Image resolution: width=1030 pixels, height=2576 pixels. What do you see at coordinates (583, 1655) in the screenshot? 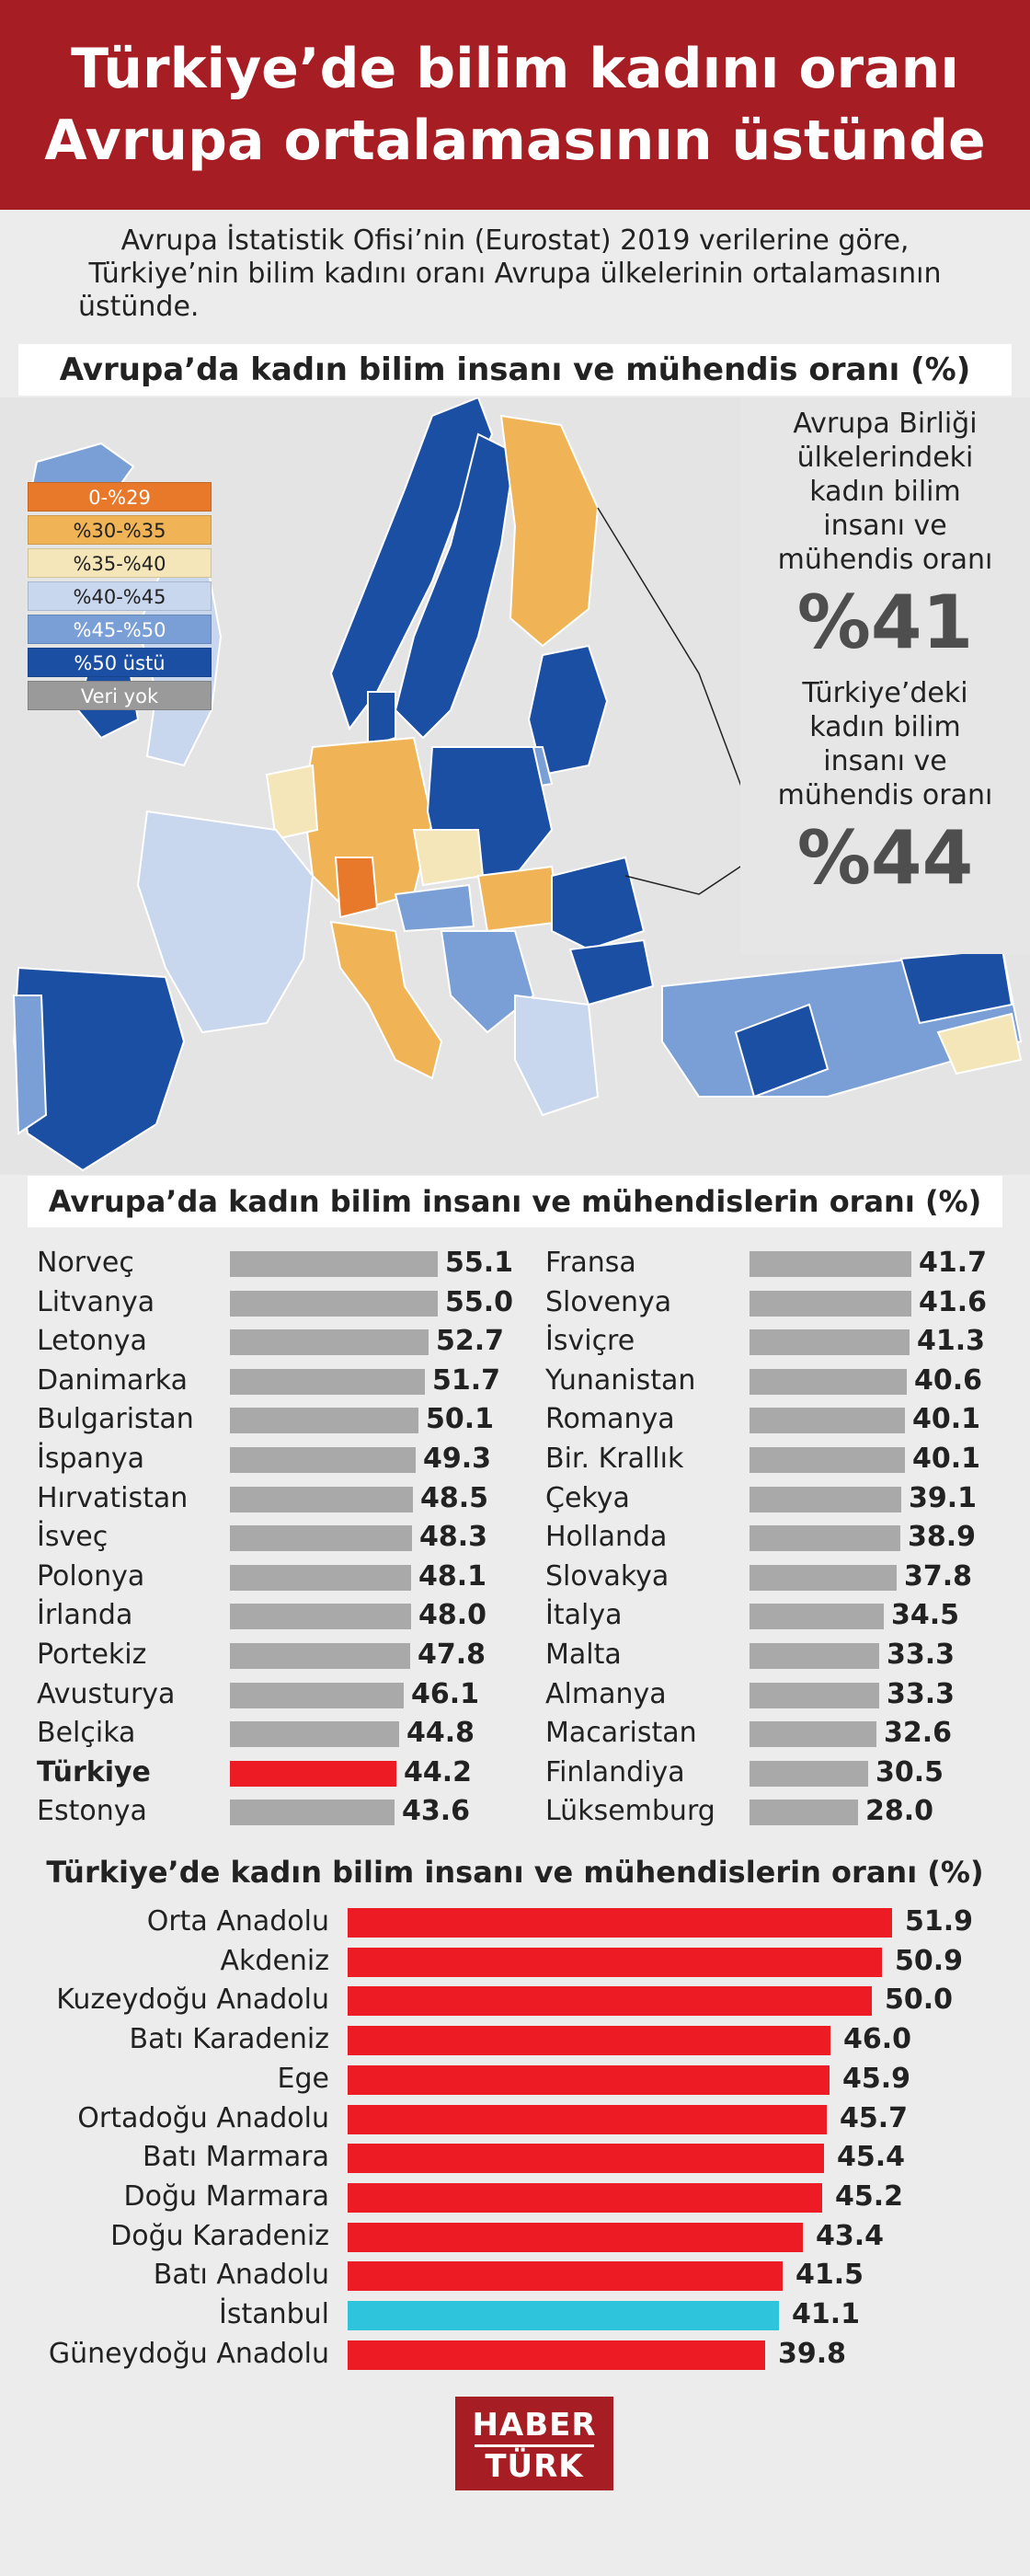
I see `country-label: Malta` at bounding box center [583, 1655].